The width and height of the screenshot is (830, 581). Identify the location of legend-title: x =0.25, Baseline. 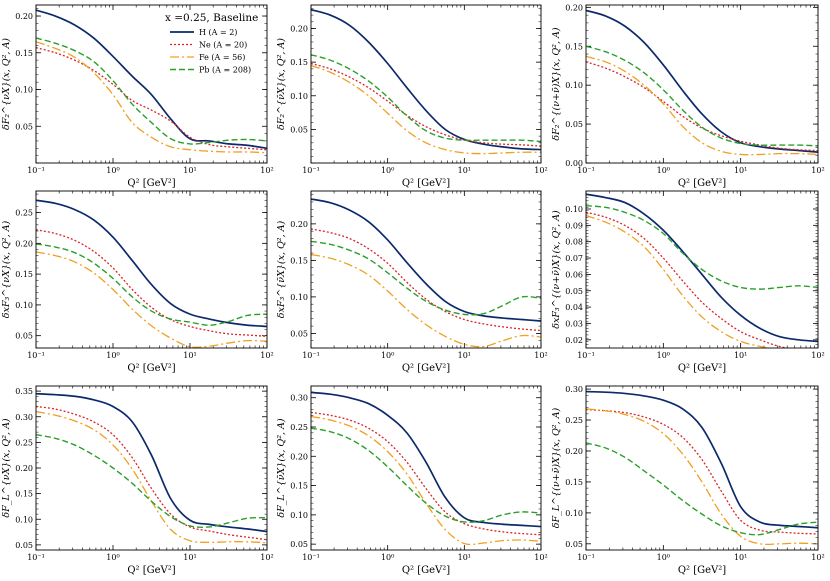
(211, 18).